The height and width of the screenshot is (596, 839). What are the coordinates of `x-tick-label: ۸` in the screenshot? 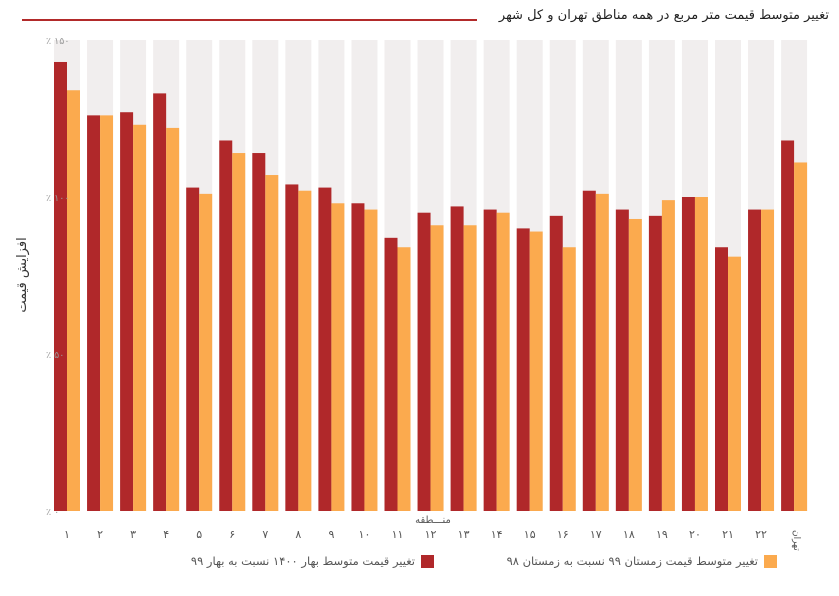 It's located at (298, 534).